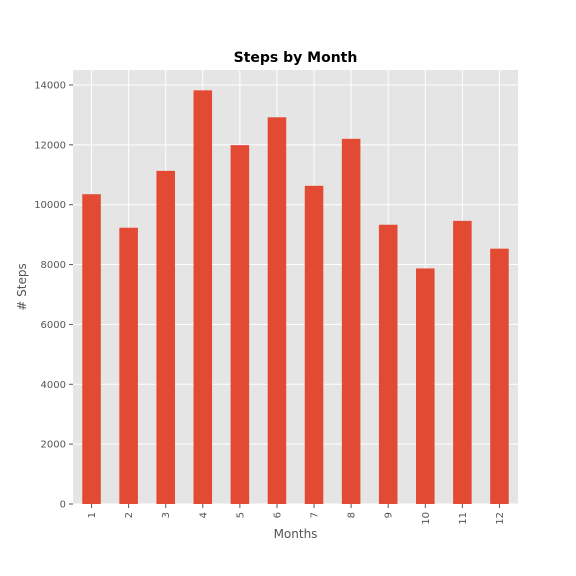 The image size is (576, 576). What do you see at coordinates (352, 515) in the screenshot?
I see `x-tick-label: 8` at bounding box center [352, 515].